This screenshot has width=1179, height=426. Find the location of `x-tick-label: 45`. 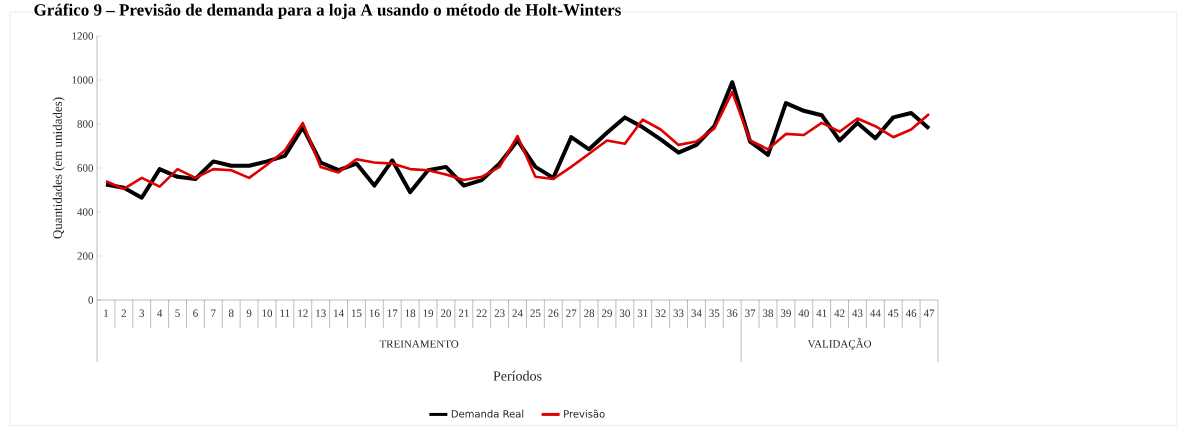

x-tick-label: 45 is located at coordinates (893, 313).